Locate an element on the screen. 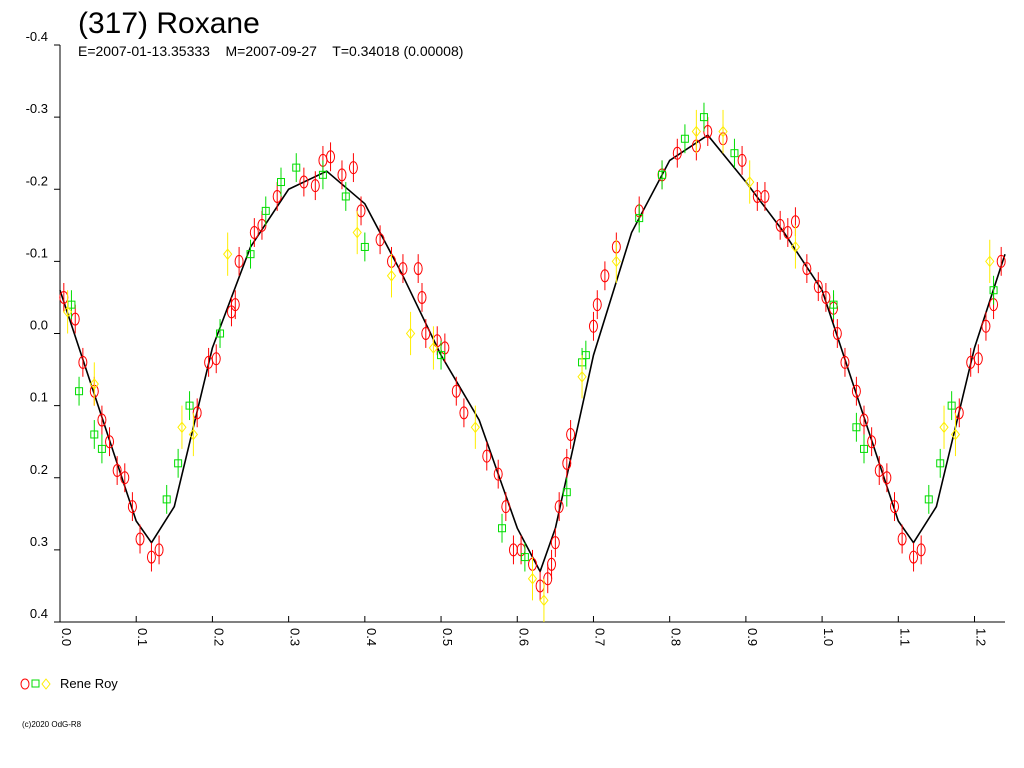 The width and height of the screenshot is (1024, 768). x-tick-label: 0.6 is located at coordinates (523, 637).